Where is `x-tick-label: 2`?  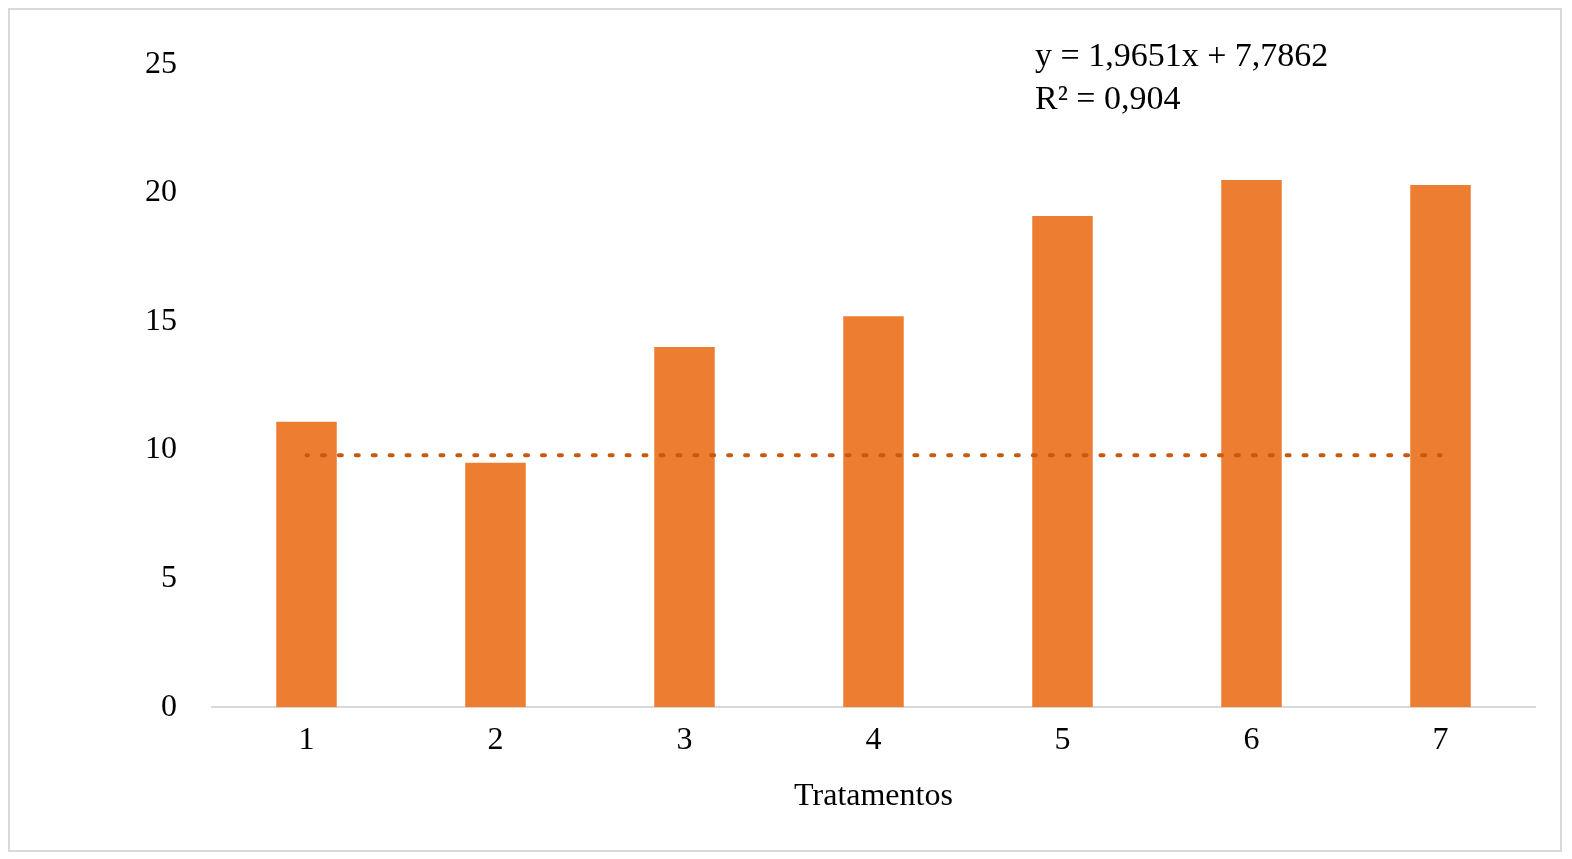
x-tick-label: 2 is located at coordinates (495, 737).